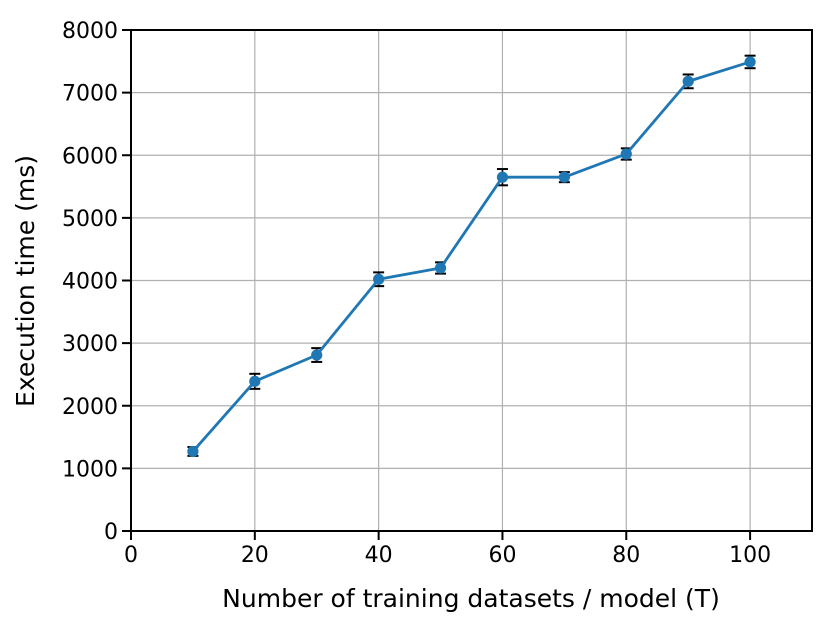 The height and width of the screenshot is (623, 830). I want to click on x-tick-label: 80, so click(626, 555).